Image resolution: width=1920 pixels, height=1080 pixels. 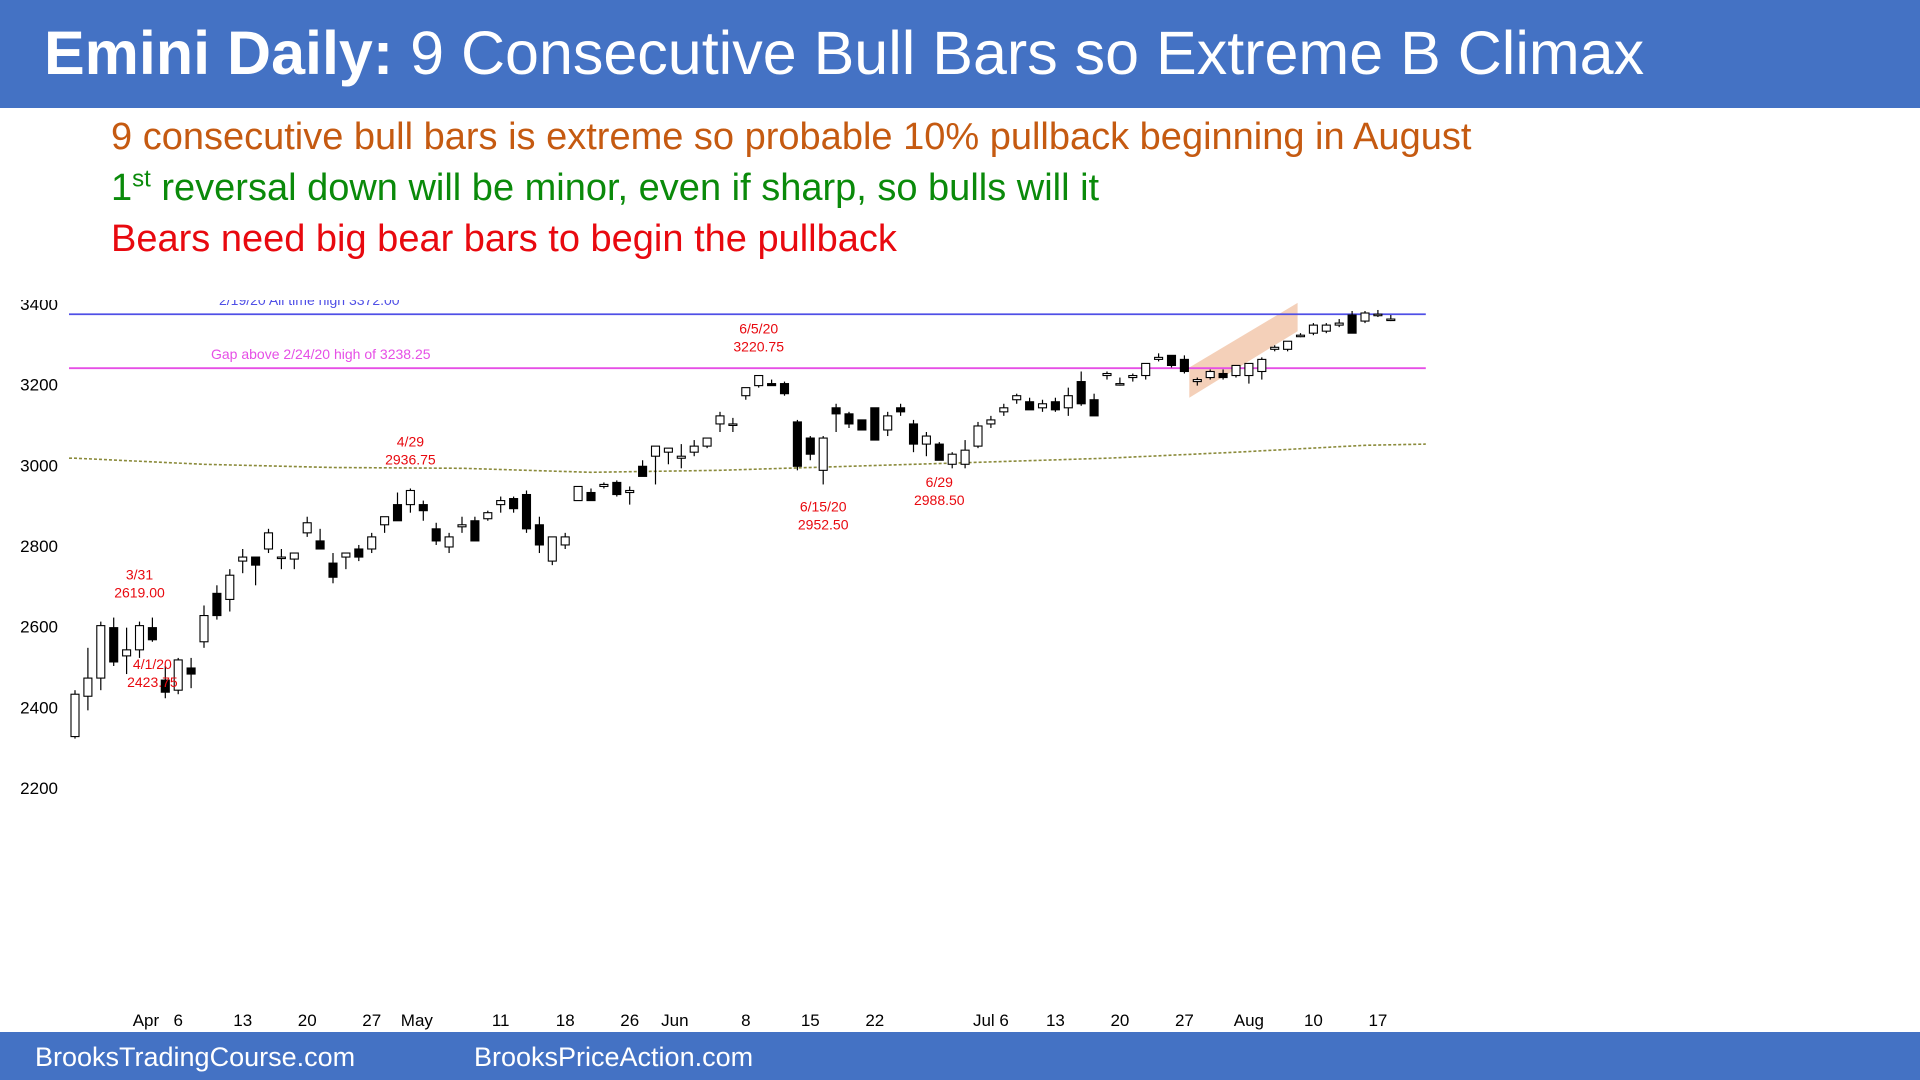 I want to click on annotation-price: 2952.50, so click(x=823, y=524).